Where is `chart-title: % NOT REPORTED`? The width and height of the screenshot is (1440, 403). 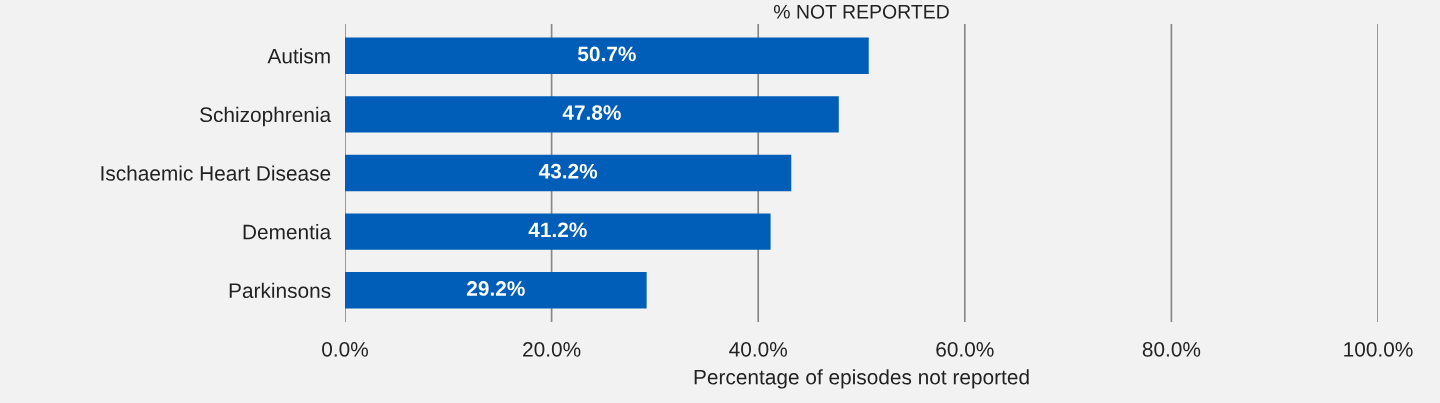 chart-title: % NOT REPORTED is located at coordinates (861, 11).